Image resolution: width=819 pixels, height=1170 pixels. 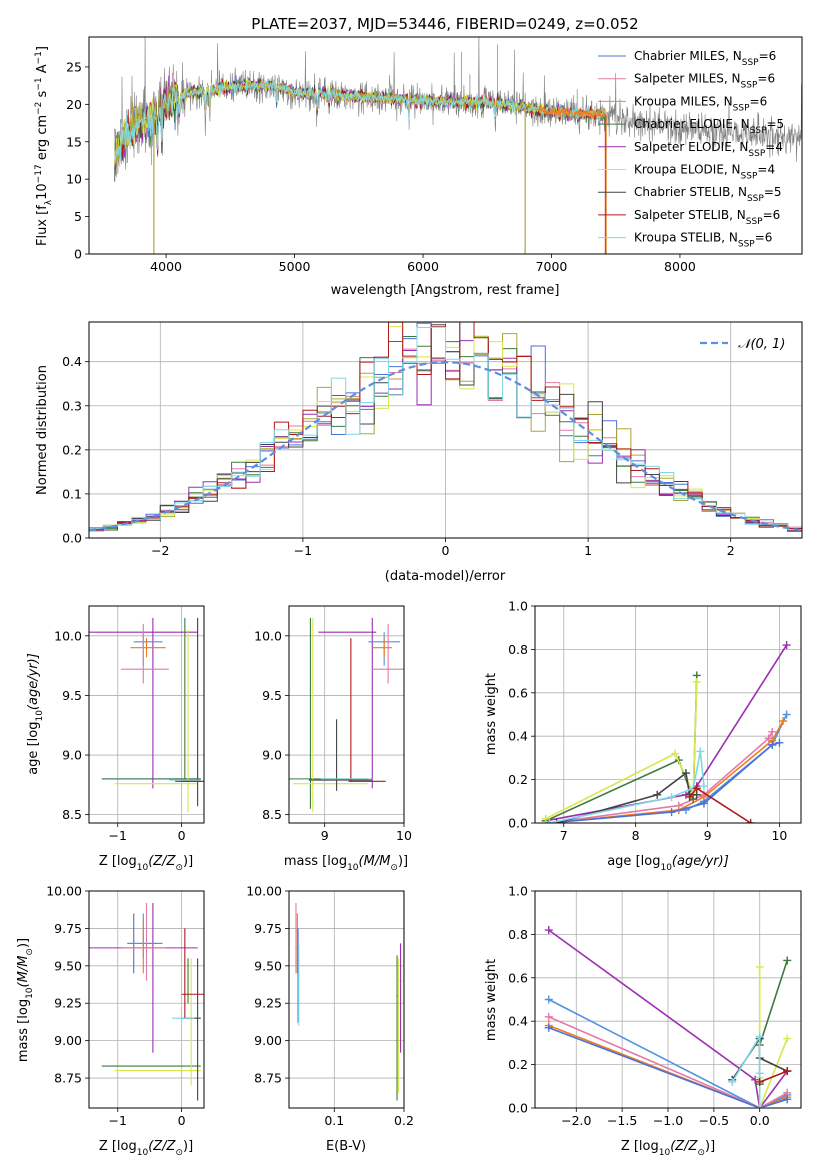 What do you see at coordinates (39, 173) in the screenshot?
I see `label-part: −17` at bounding box center [39, 173].